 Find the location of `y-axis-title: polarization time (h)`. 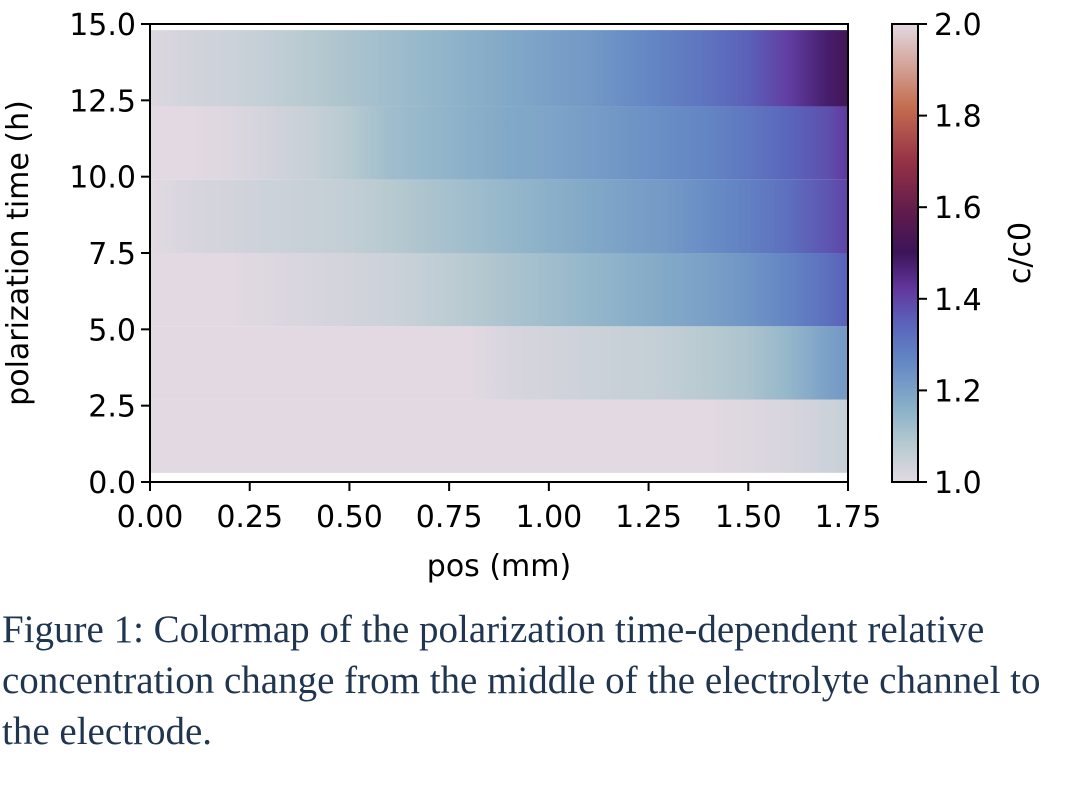

y-axis-title: polarization time (h) is located at coordinates (18, 253).